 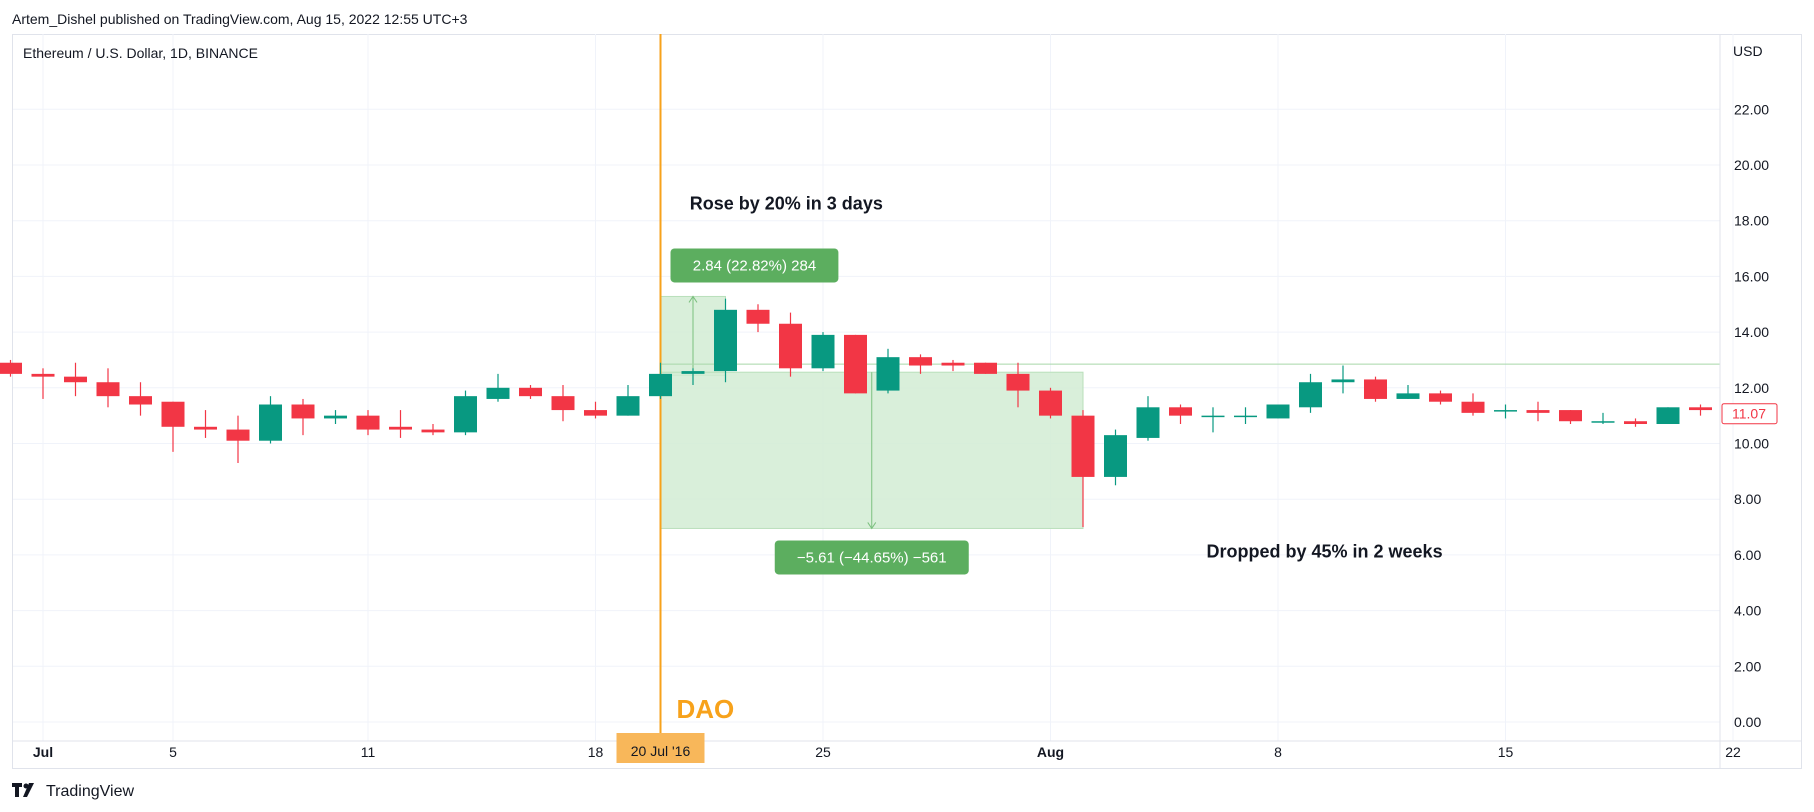 I want to click on symbol-title: Ethereum / U.S. Dollar, 1D, BINANCE, so click(x=140, y=53).